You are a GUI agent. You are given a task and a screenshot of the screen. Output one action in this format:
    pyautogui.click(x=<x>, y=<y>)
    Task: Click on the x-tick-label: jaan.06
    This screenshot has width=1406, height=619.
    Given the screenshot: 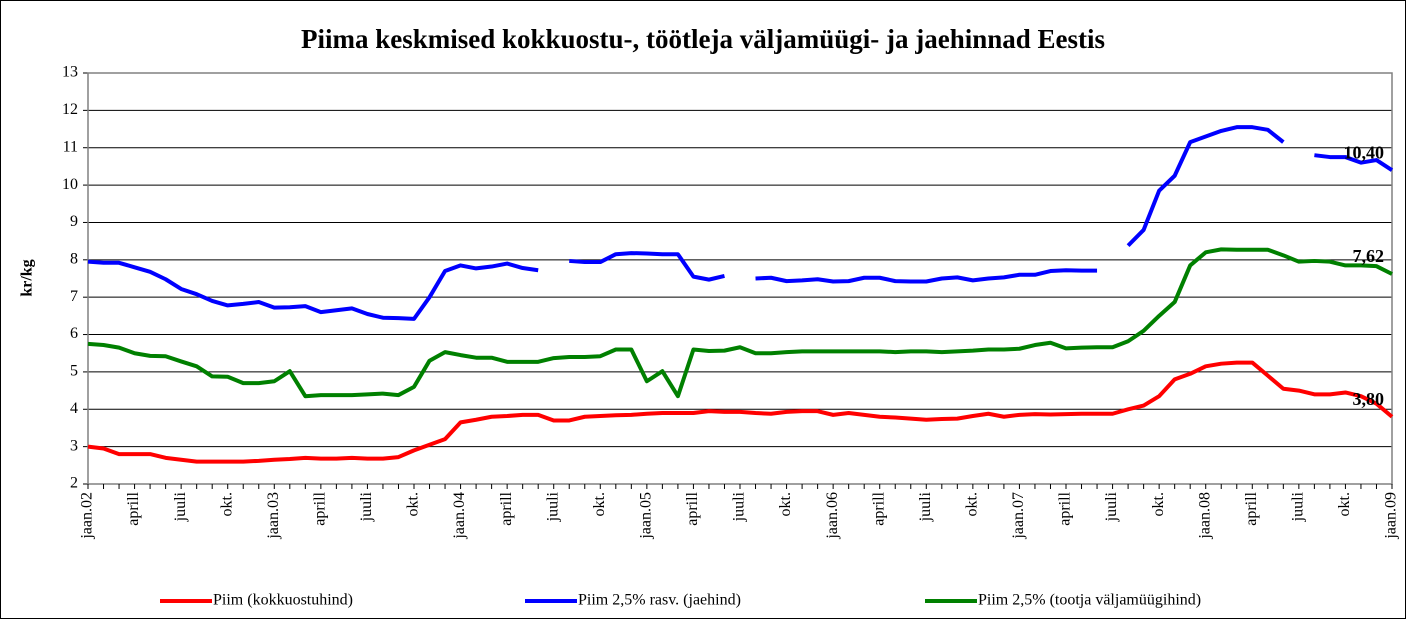 What is the action you would take?
    pyautogui.click(x=832, y=516)
    